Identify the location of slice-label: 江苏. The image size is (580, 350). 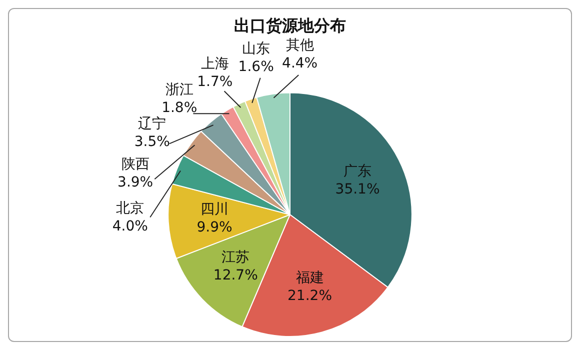
(236, 258).